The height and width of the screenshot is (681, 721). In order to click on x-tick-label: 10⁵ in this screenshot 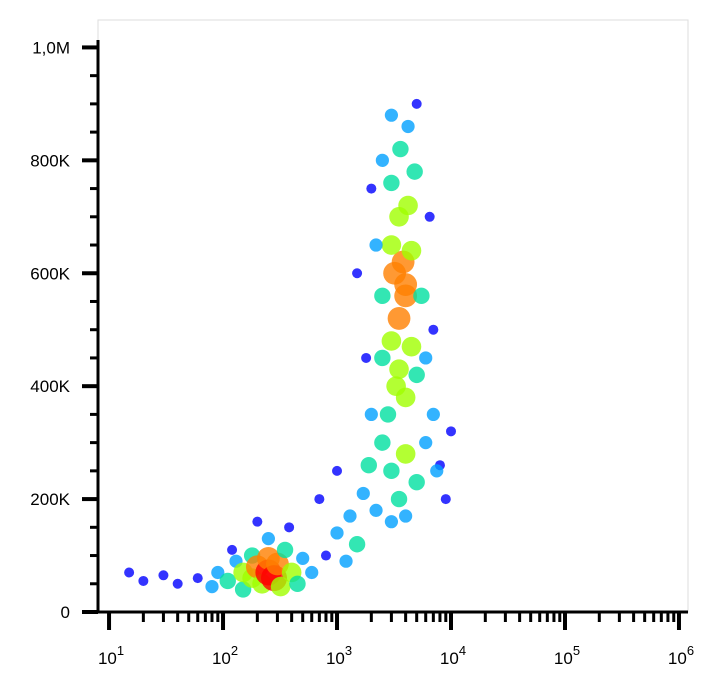, I will do `click(567, 655)`.